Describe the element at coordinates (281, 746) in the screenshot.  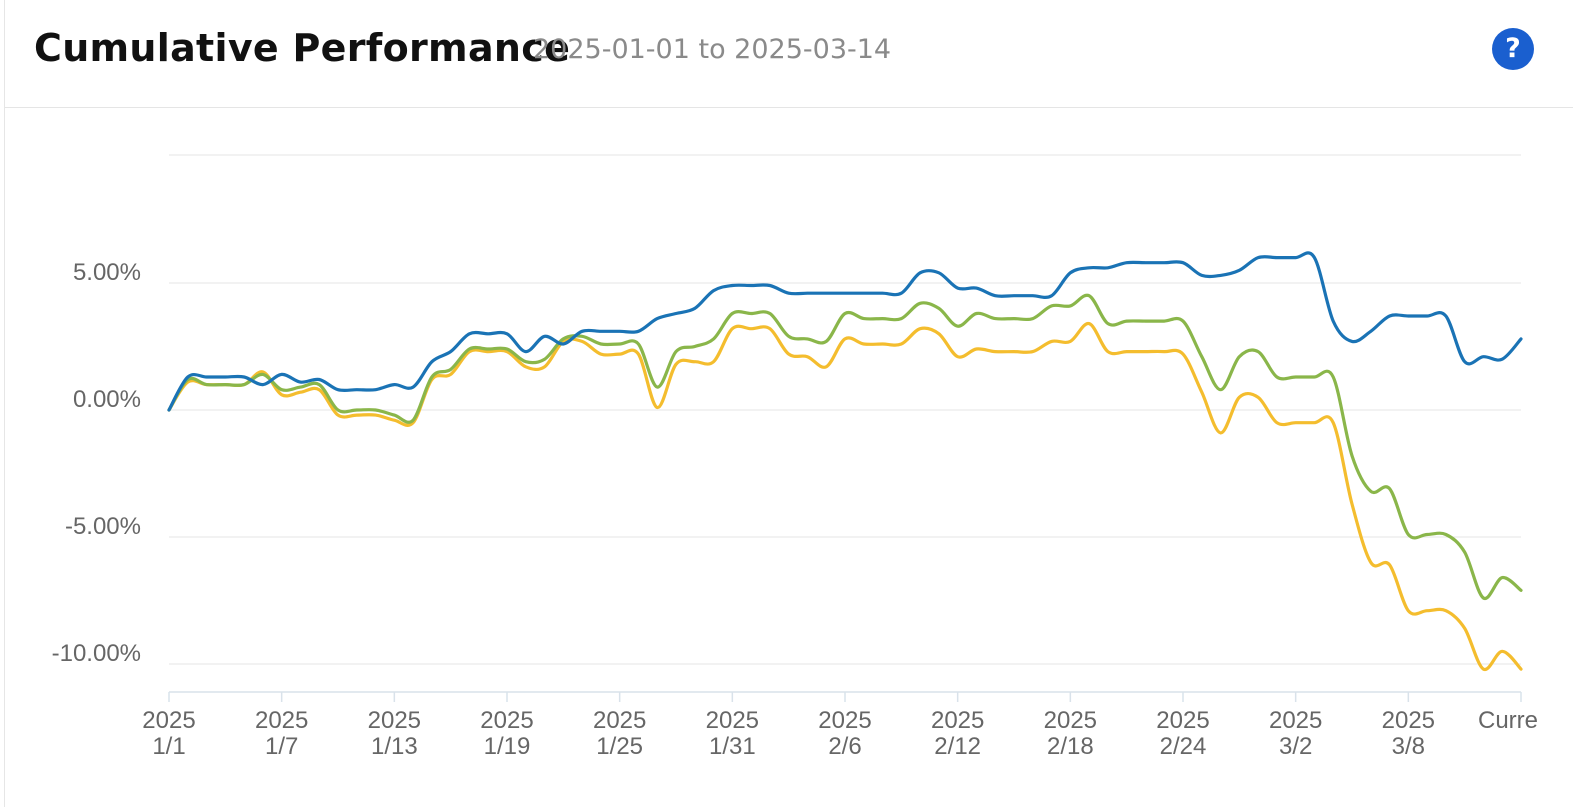
I see `x-tick-label-date: 1/7` at that location.